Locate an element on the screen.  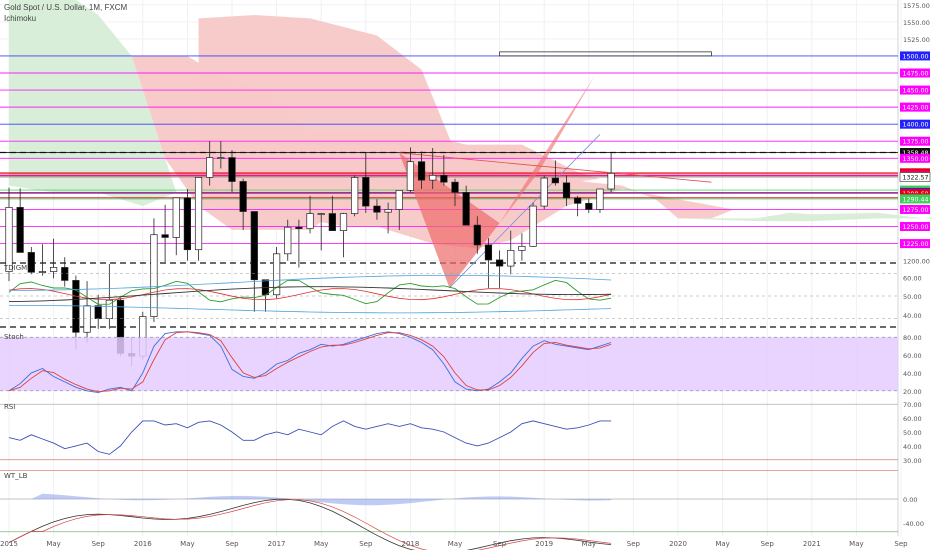
price-tag-label: 1322.57 is located at coordinates (916, 178).